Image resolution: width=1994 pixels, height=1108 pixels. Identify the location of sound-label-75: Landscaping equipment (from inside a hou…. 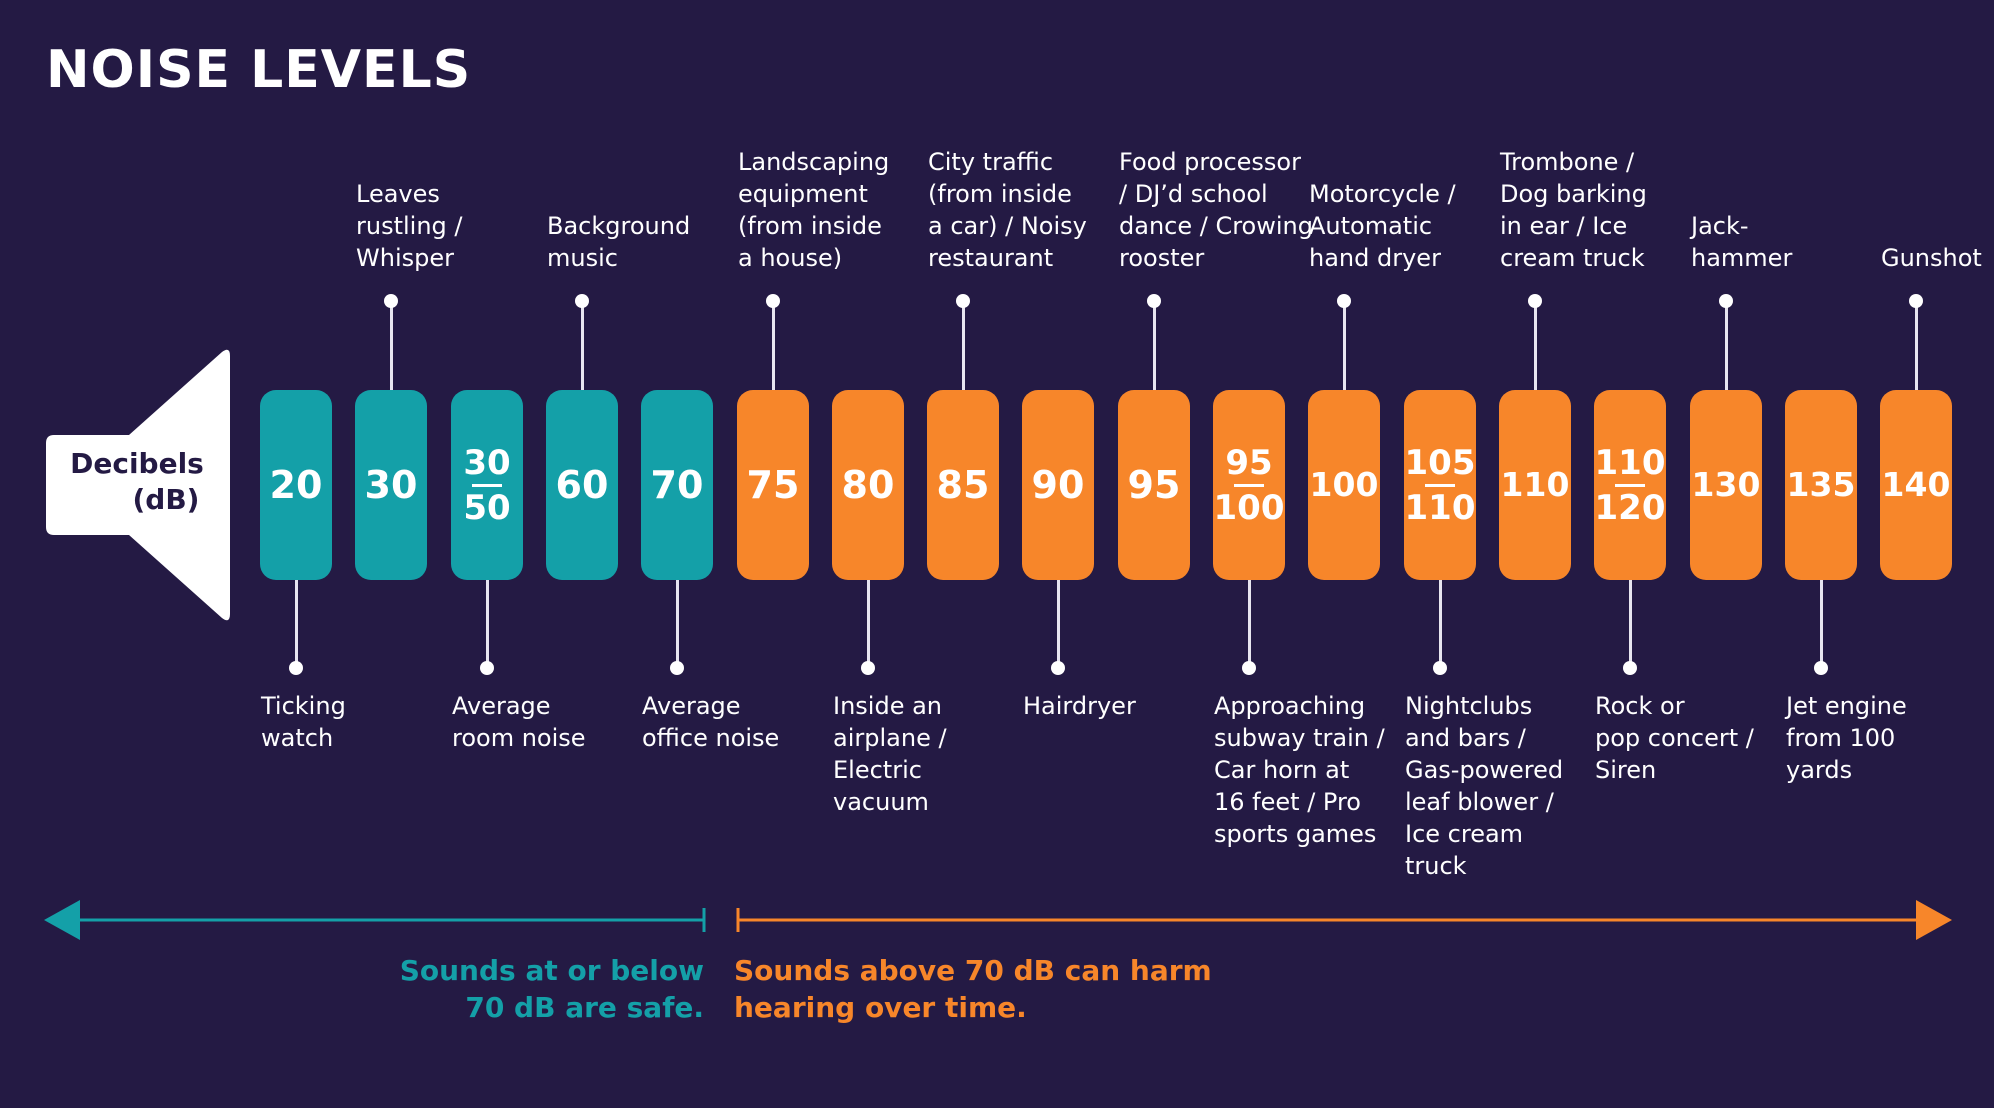
(814, 210).